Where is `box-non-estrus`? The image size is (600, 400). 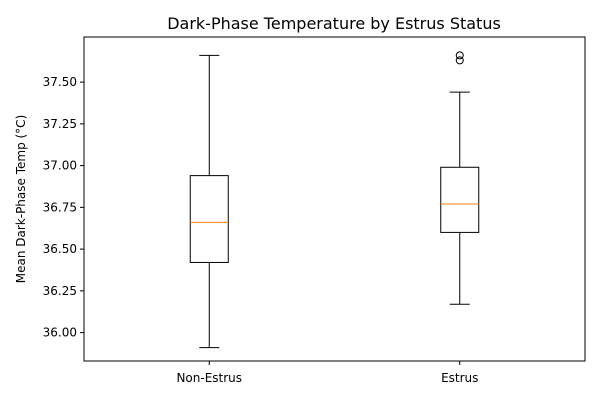
box-non-estrus is located at coordinates (209, 201).